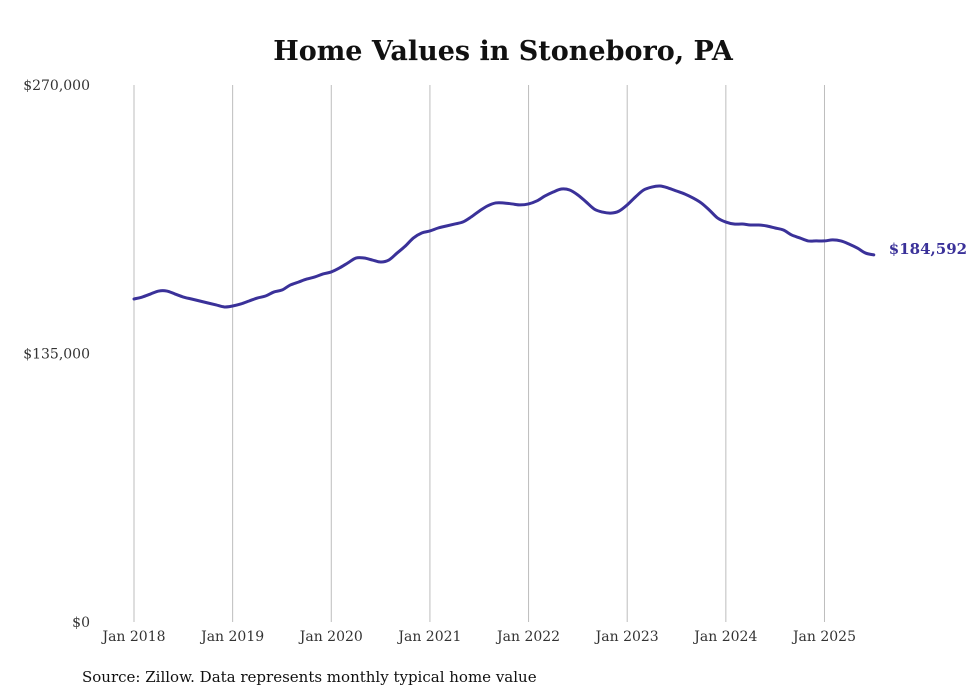  I want to click on series-line, so click(504, 246).